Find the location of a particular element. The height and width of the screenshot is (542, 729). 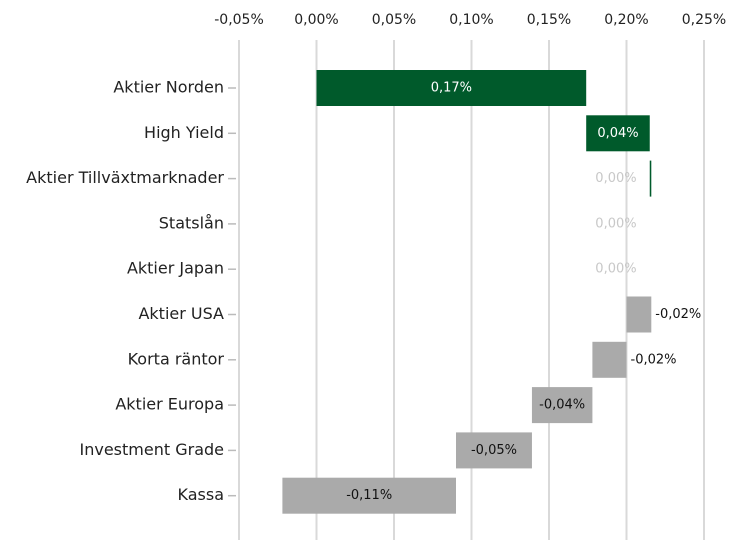

value-label: -0,11% is located at coordinates (369, 495).